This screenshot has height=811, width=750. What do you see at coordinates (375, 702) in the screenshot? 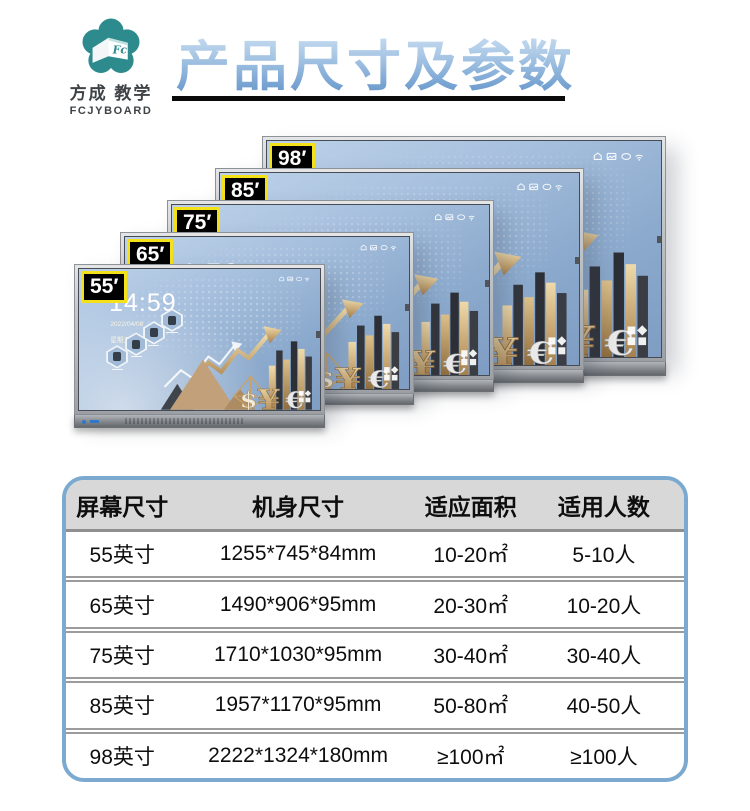
I see `table-row: 85英寸 1957*1170*95mm 50-80㎡ 40-50人` at bounding box center [375, 702].